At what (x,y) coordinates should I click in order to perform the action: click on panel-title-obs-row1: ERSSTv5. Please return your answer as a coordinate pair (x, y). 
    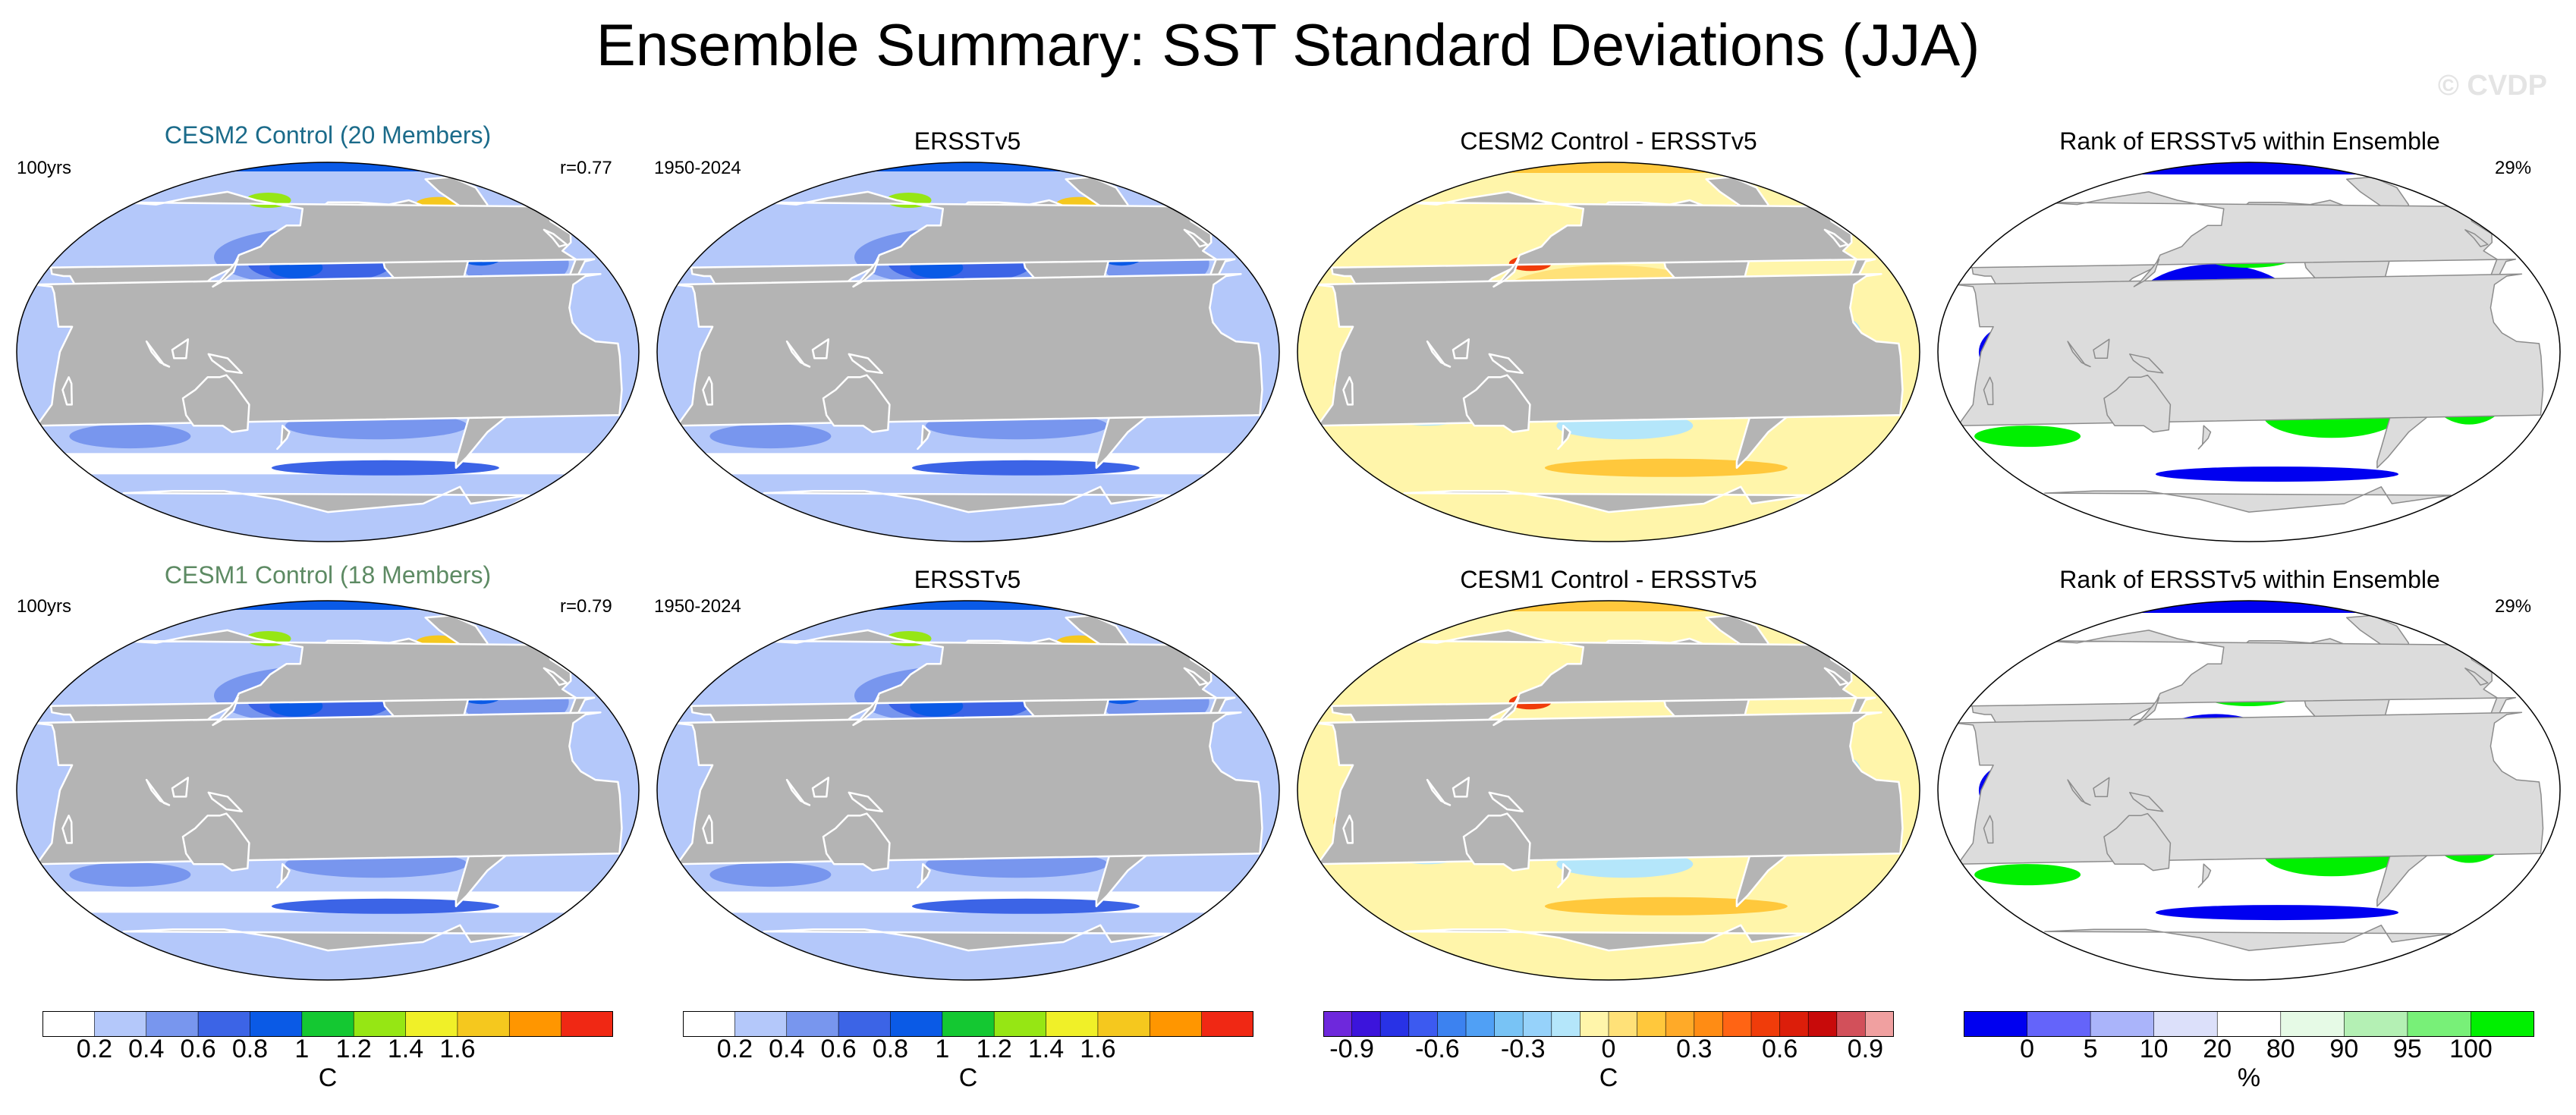
    Looking at the image, I should click on (967, 141).